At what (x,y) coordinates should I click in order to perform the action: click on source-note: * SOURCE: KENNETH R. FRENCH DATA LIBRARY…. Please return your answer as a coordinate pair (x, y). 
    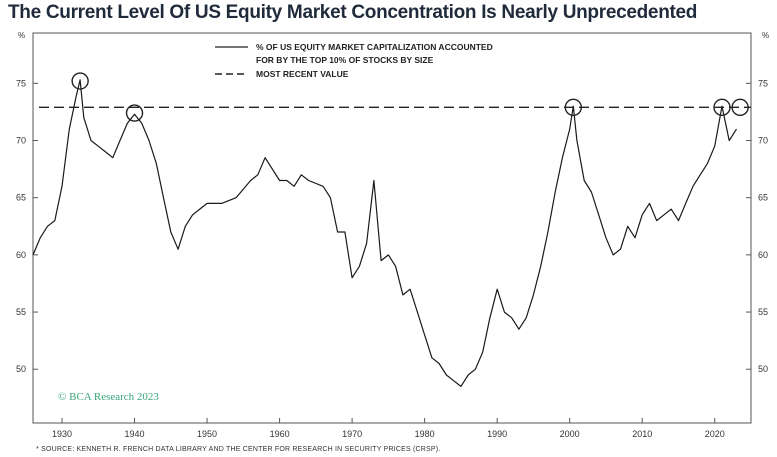
    Looking at the image, I should click on (238, 449).